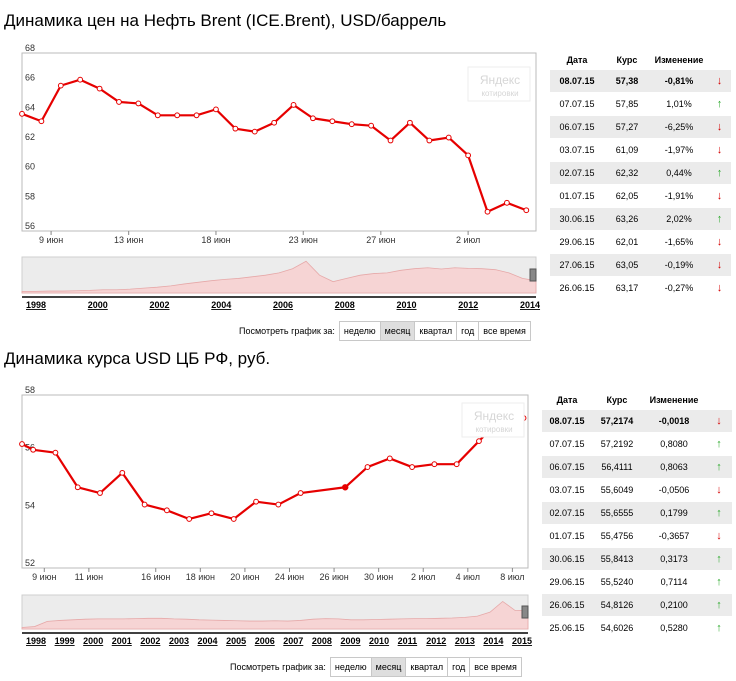 Image resolution: width=736 pixels, height=681 pixels. Describe the element at coordinates (89, 577) in the screenshot. I see `x-tick-label: 11 июн` at that location.